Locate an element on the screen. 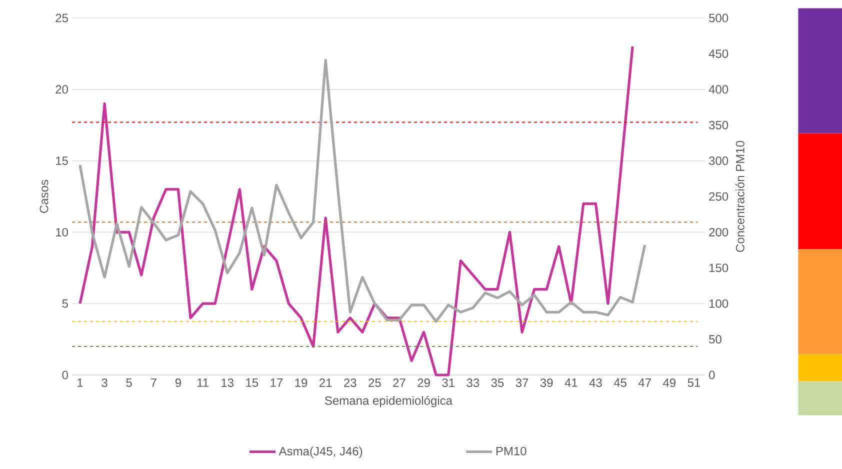 The width and height of the screenshot is (842, 469). y2-tick-label: 400 is located at coordinates (718, 89).